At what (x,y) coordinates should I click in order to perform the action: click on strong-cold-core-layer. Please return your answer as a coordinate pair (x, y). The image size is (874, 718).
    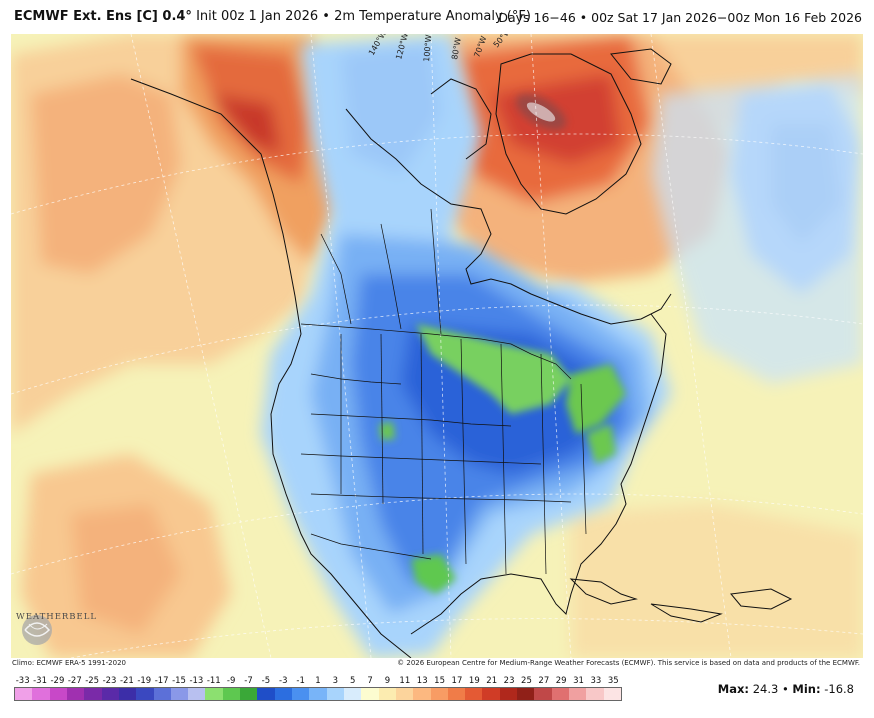
    Looking at the image, I should click on (502, 459).